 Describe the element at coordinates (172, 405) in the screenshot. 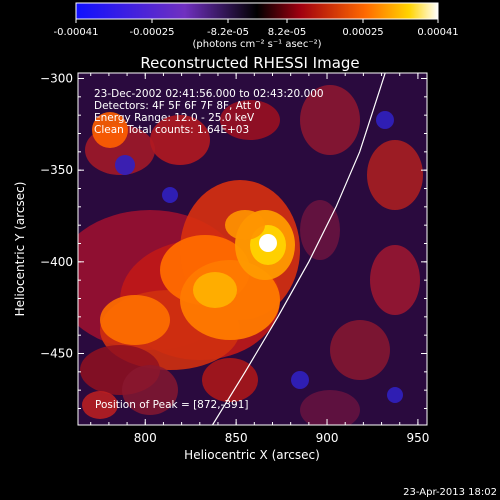

I see `peak-position-label: Position of Peak = [872,-391]` at that location.